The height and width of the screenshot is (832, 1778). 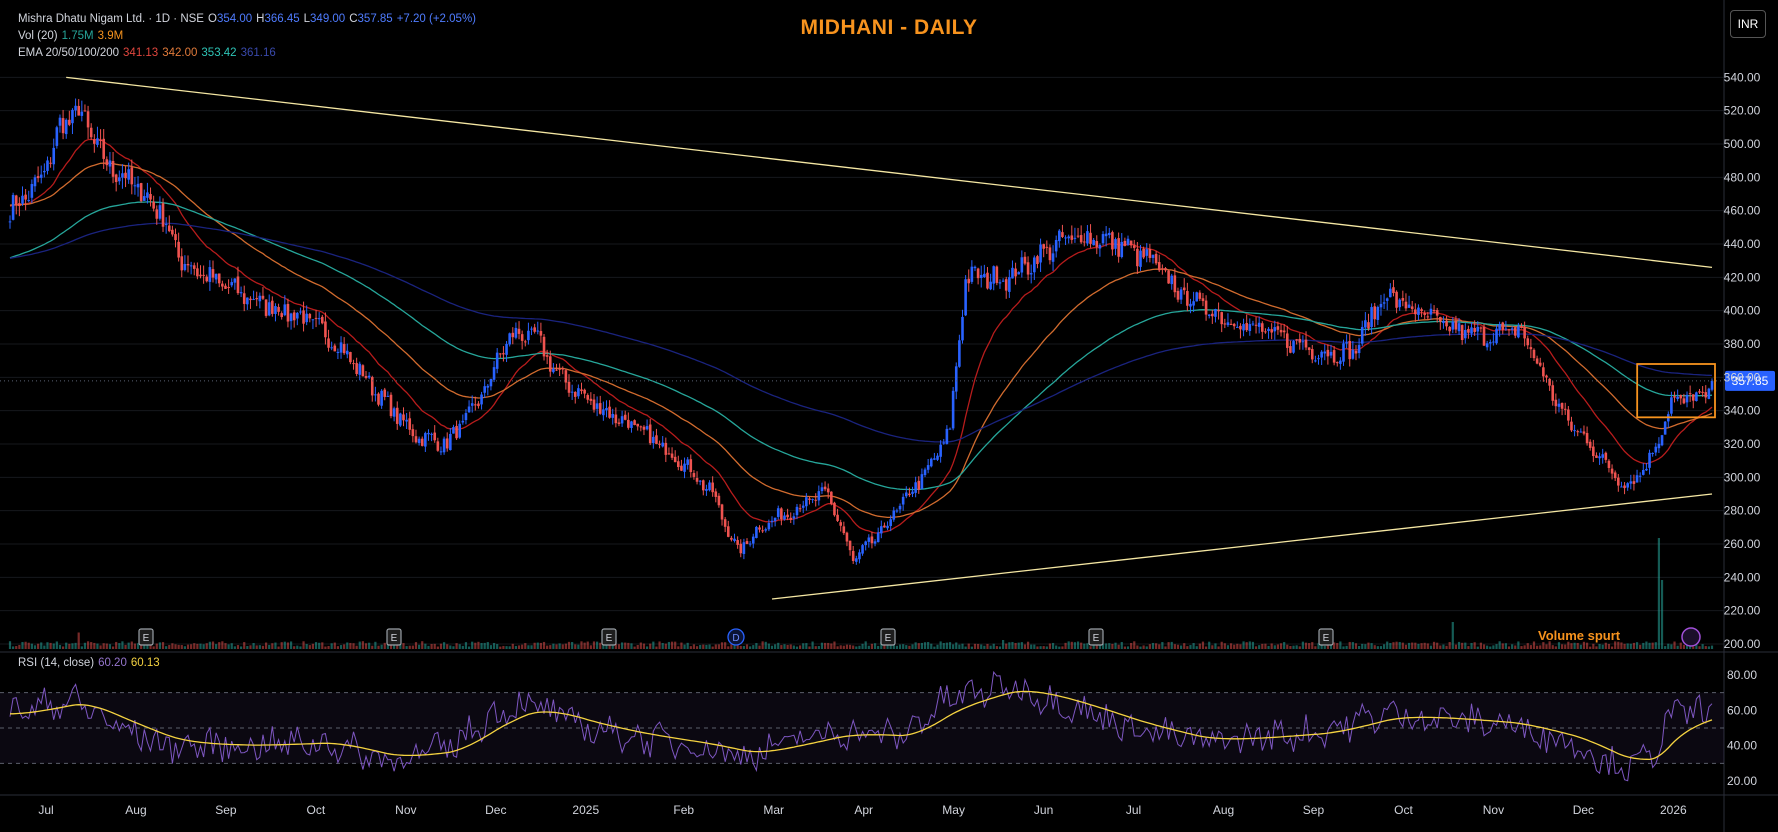 I want to click on close-label: C, so click(x=353, y=19).